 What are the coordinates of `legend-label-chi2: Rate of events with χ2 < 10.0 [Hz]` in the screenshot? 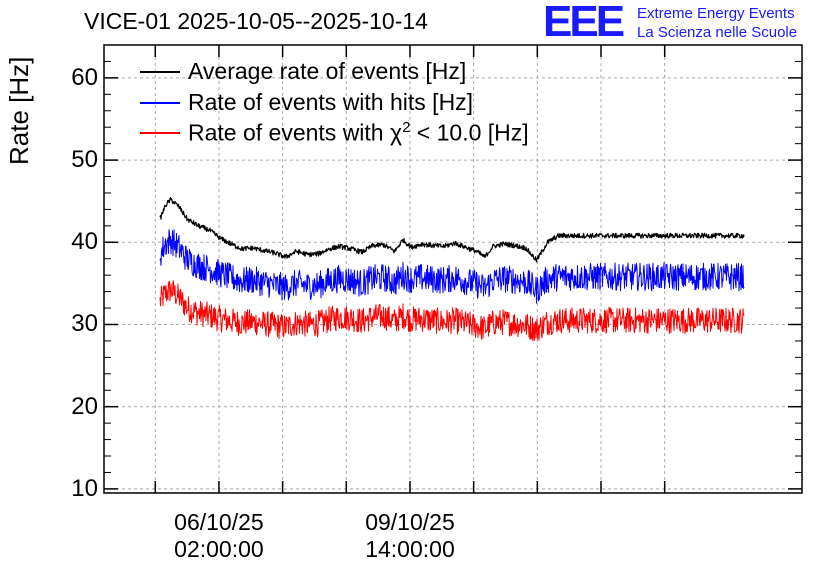 It's located at (358, 133).